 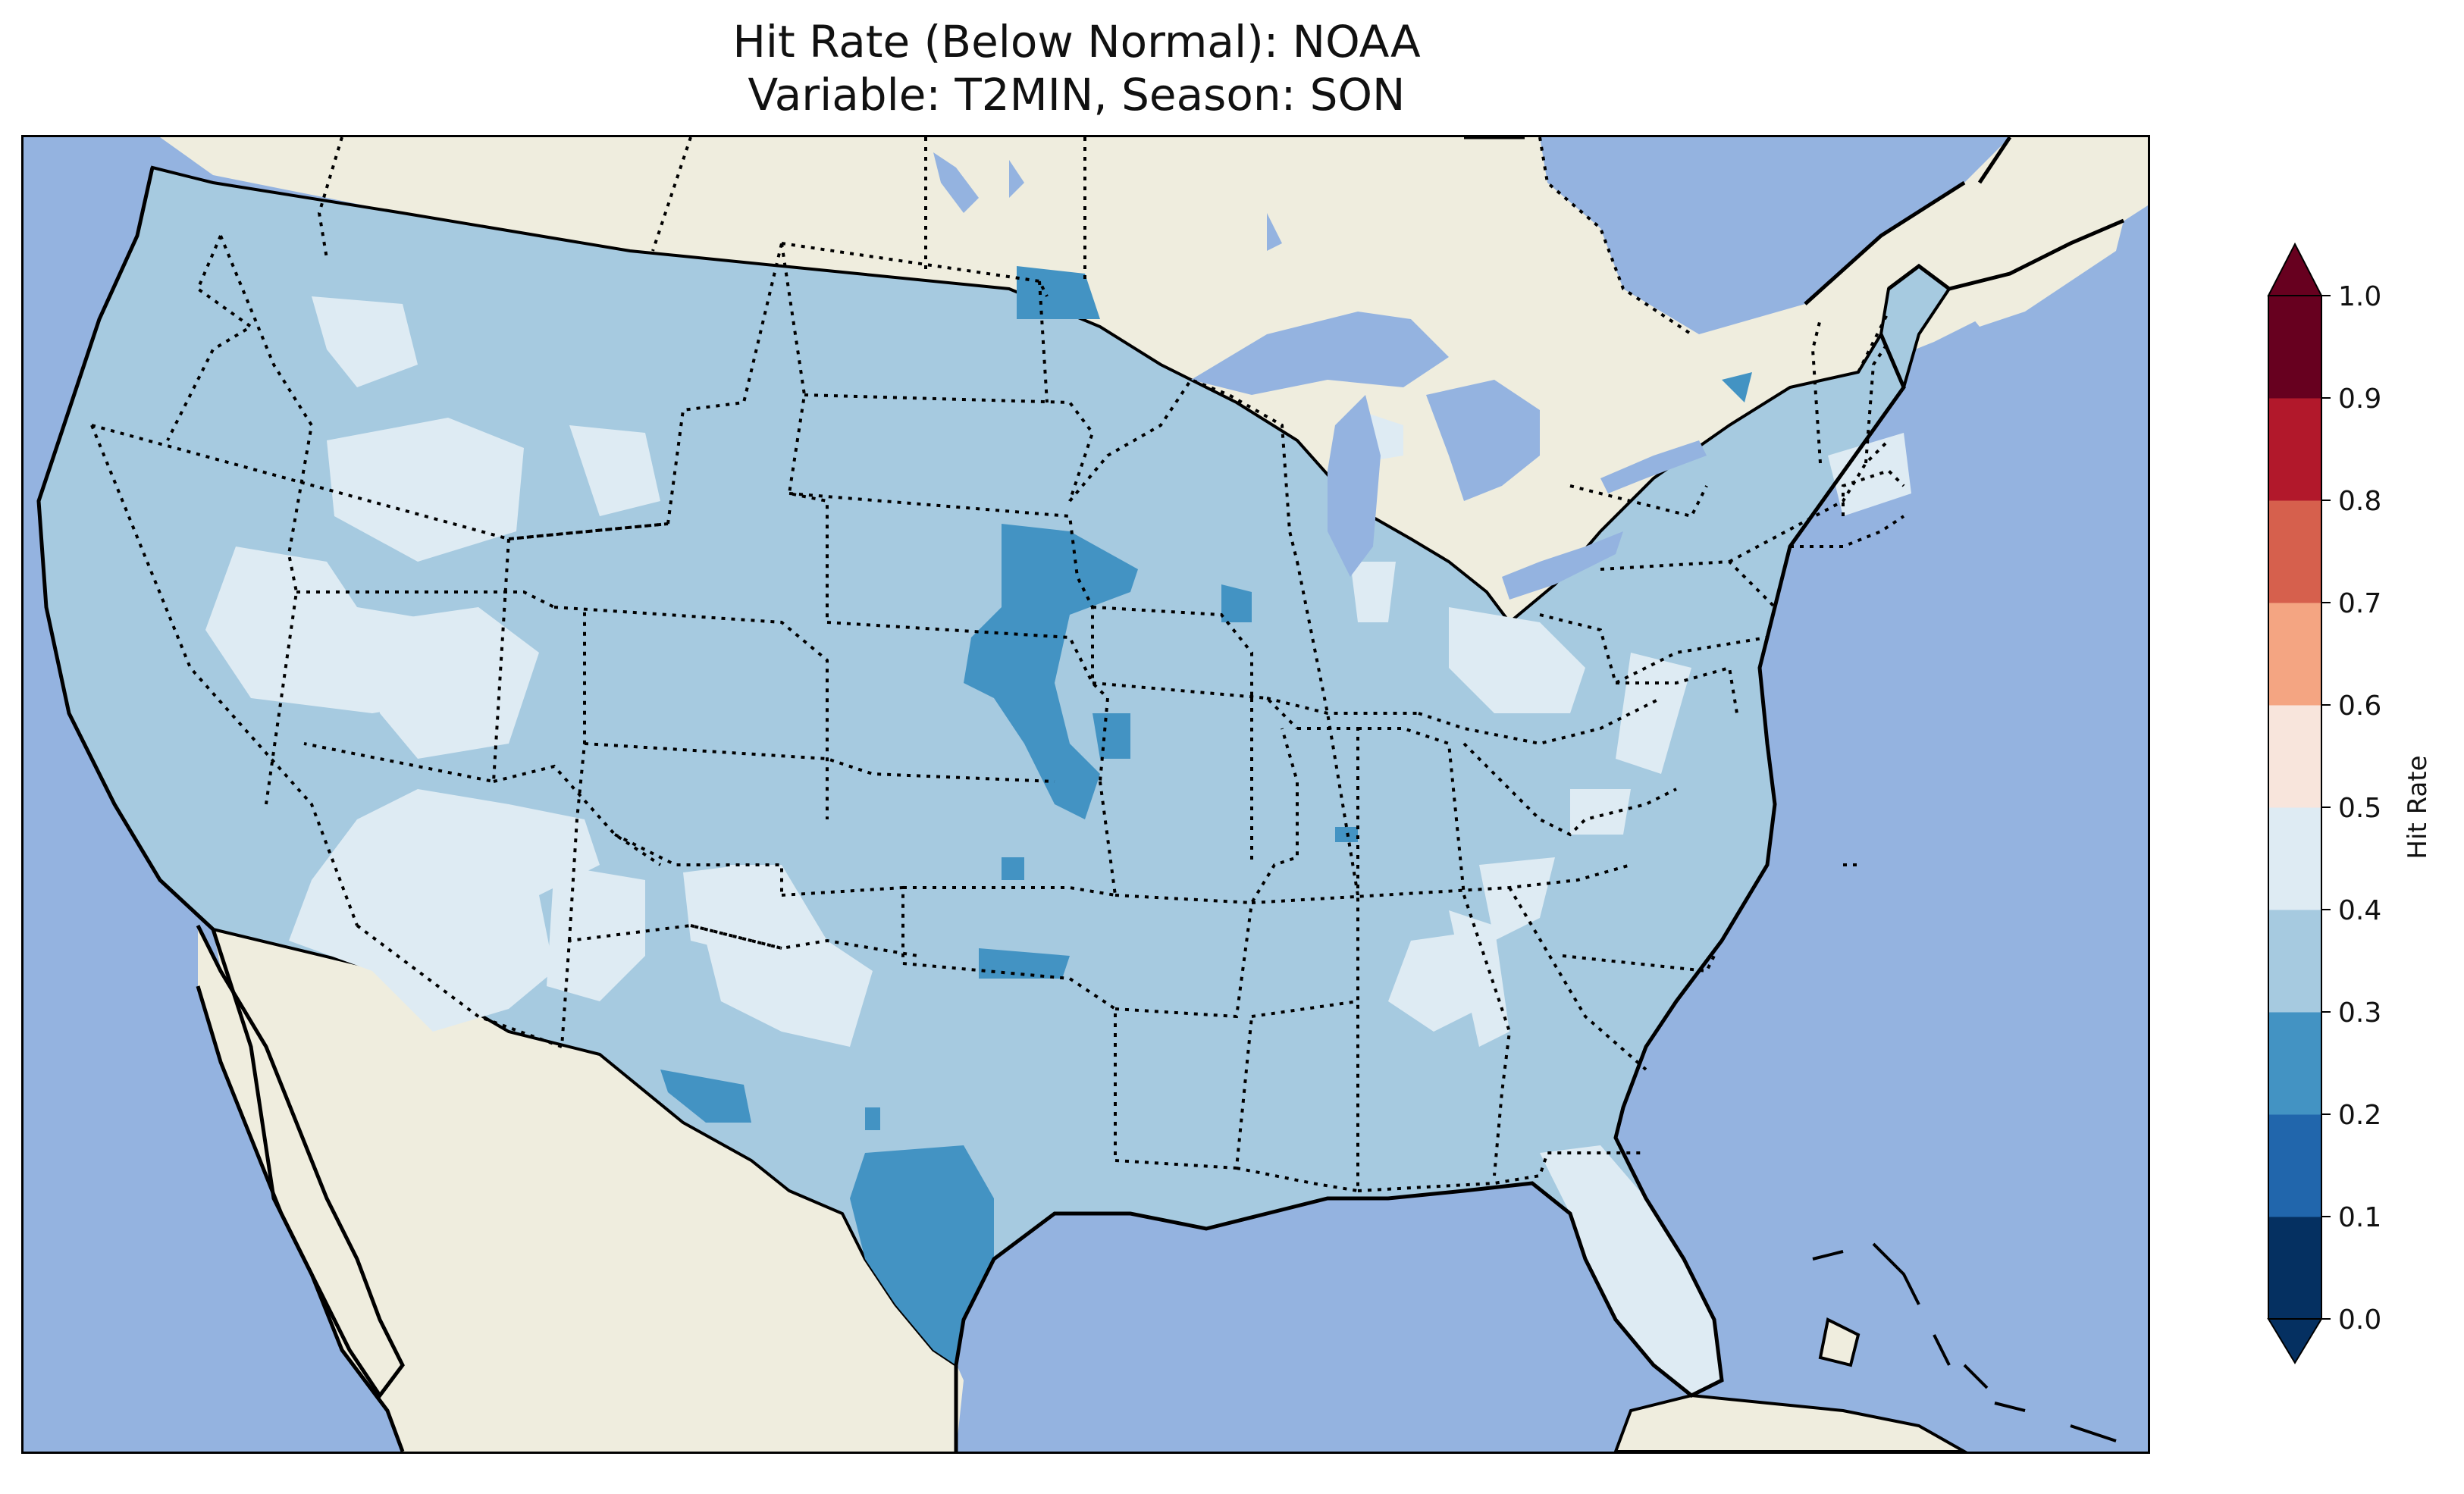 I want to click on mexico-land, so click(x=588, y=1190).